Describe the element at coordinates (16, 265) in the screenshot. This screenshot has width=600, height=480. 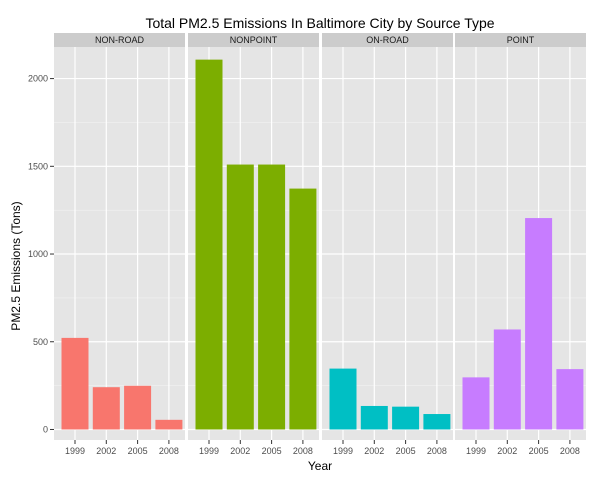
I see `y-axis-title: PM2.5 Emissions (Tons)` at that location.